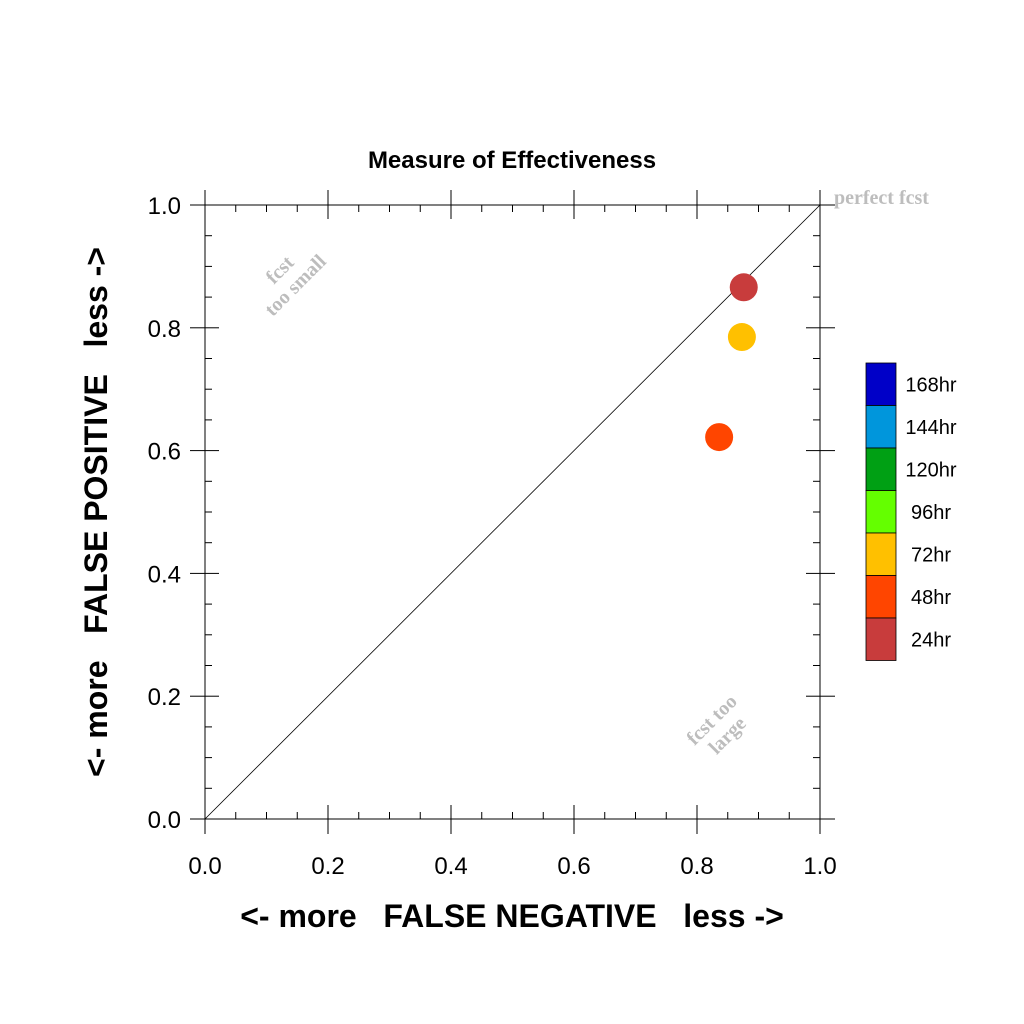 This screenshot has width=1024, height=1024. Describe the element at coordinates (881, 427) in the screenshot. I see `legend-swatch-144hr` at that location.